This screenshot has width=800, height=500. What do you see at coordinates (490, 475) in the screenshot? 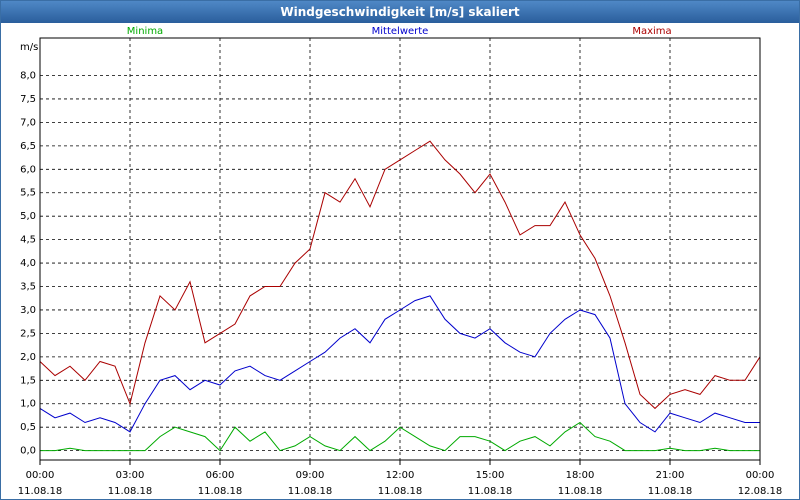
I see `x-tick-time: 15:00` at bounding box center [490, 475].